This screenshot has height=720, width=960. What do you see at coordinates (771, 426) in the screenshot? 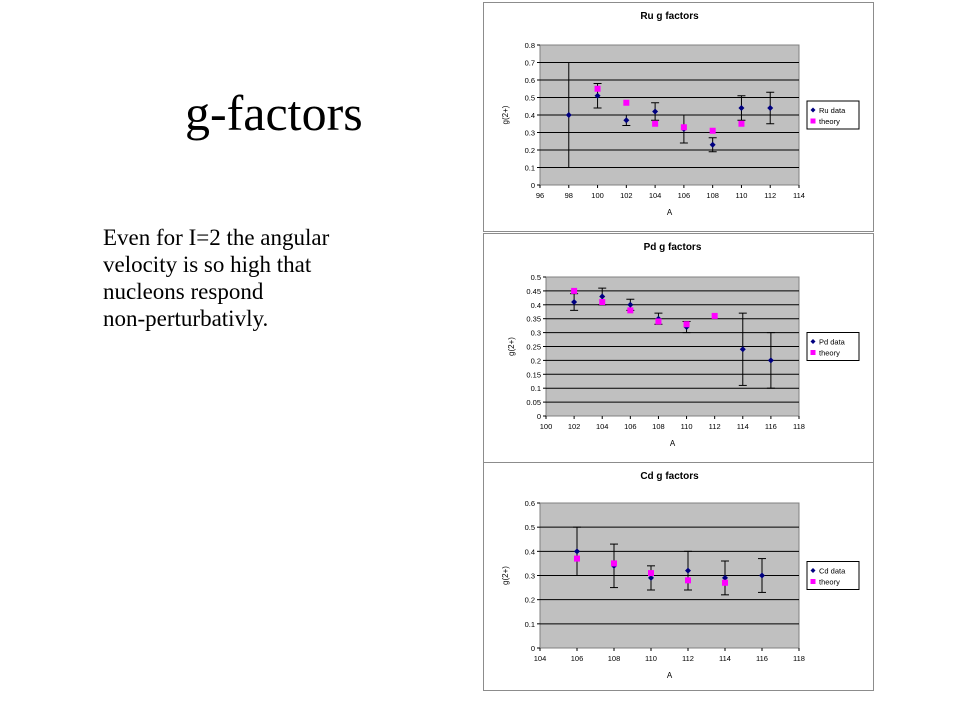
I see `x-tick-label: 116` at bounding box center [771, 426].